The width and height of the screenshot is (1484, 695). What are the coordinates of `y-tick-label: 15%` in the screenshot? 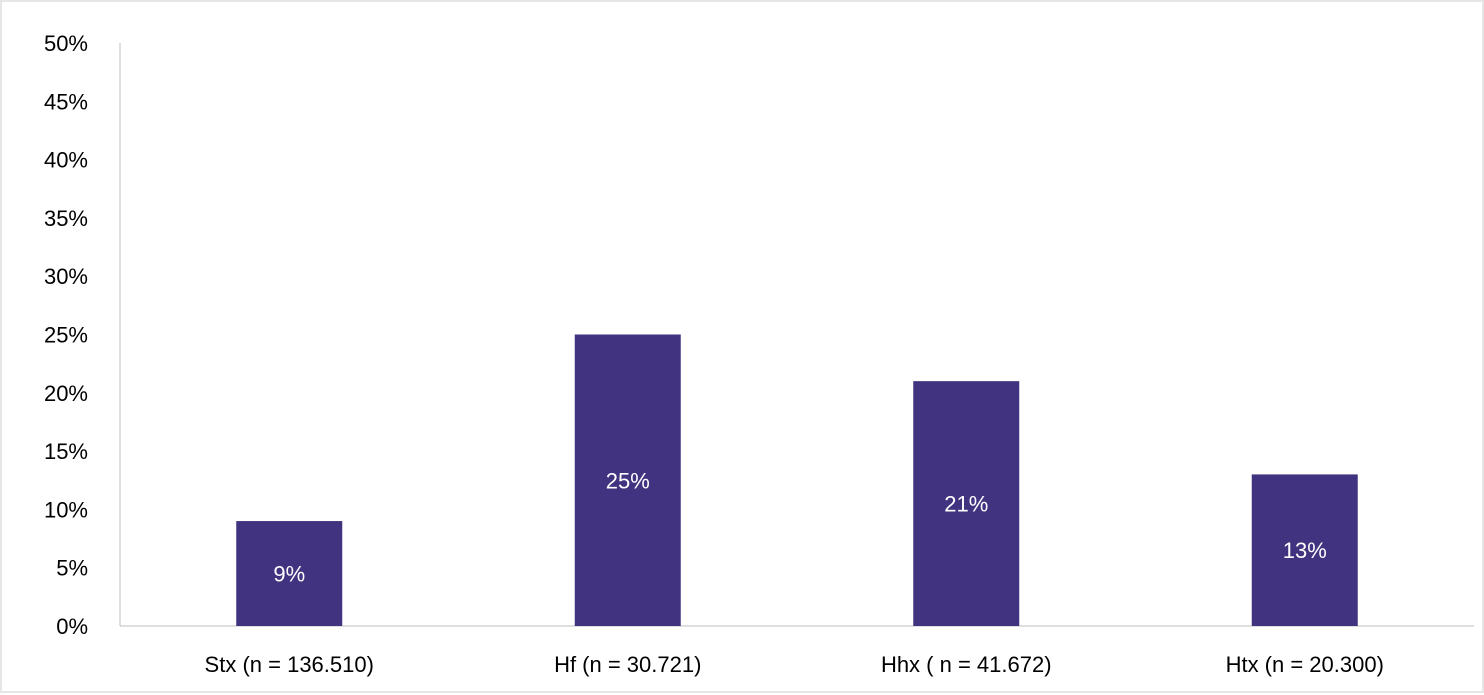 It's located at (66, 451).